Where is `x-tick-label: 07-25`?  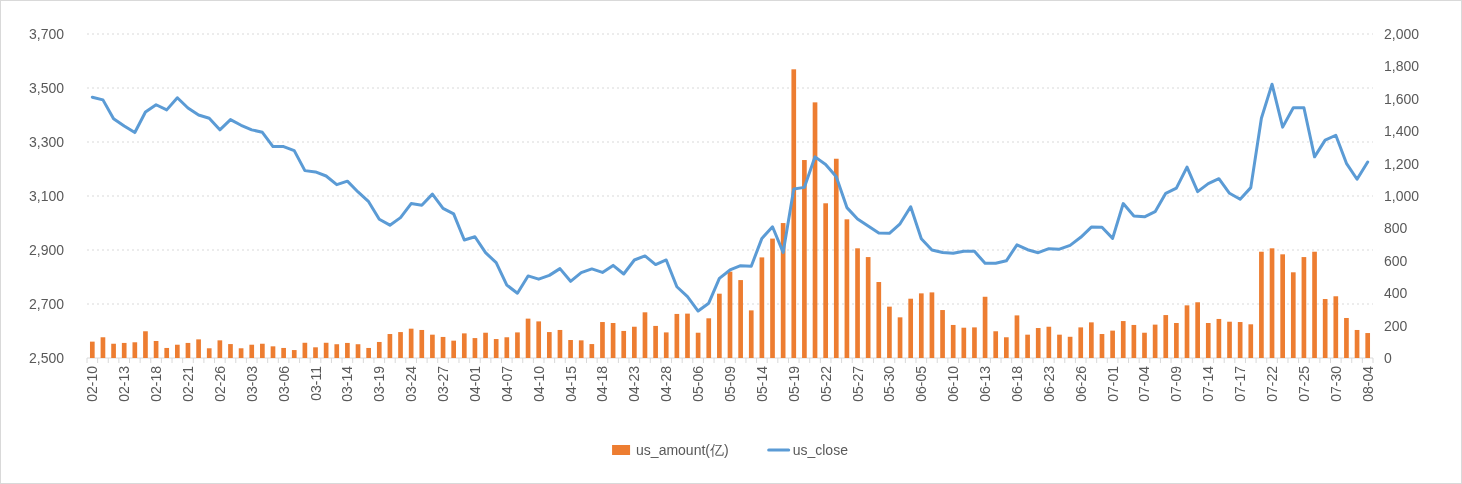
x-tick-label: 07-25 is located at coordinates (1303, 383).